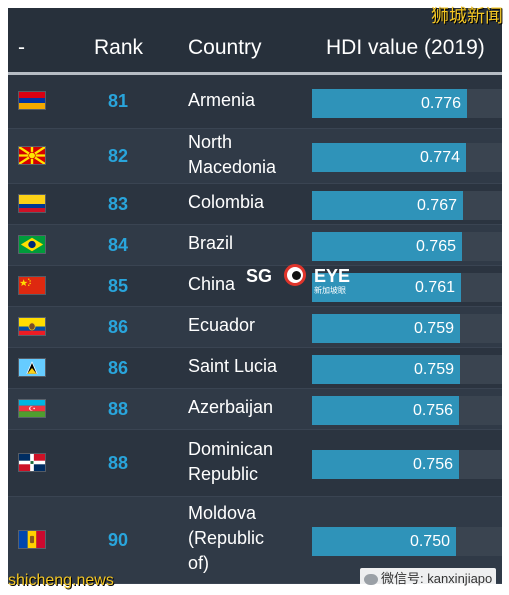  What do you see at coordinates (429, 541) in the screenshot?
I see `hdi-value-label: 0.750` at bounding box center [429, 541].